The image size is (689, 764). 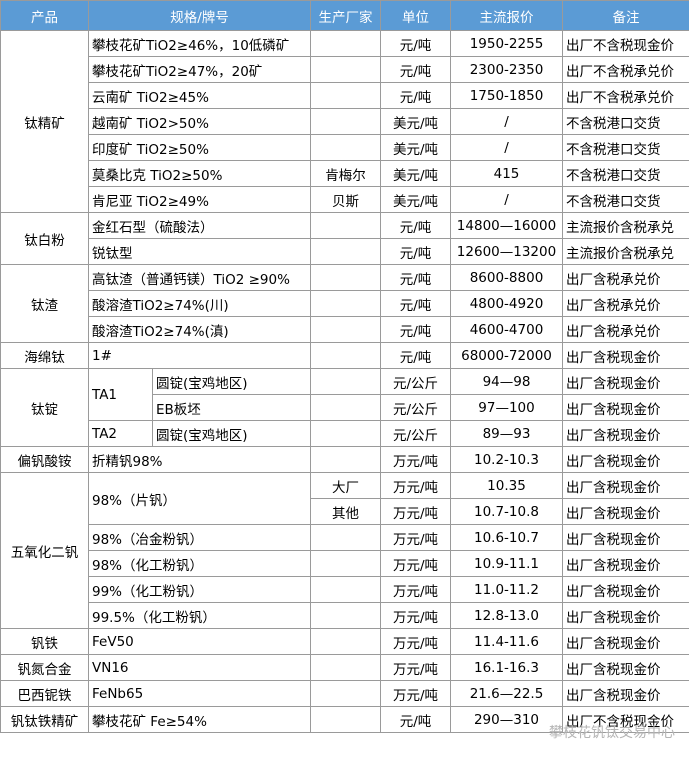 What do you see at coordinates (199, 251) in the screenshot?
I see `spec-cell: 锐钛型` at bounding box center [199, 251].